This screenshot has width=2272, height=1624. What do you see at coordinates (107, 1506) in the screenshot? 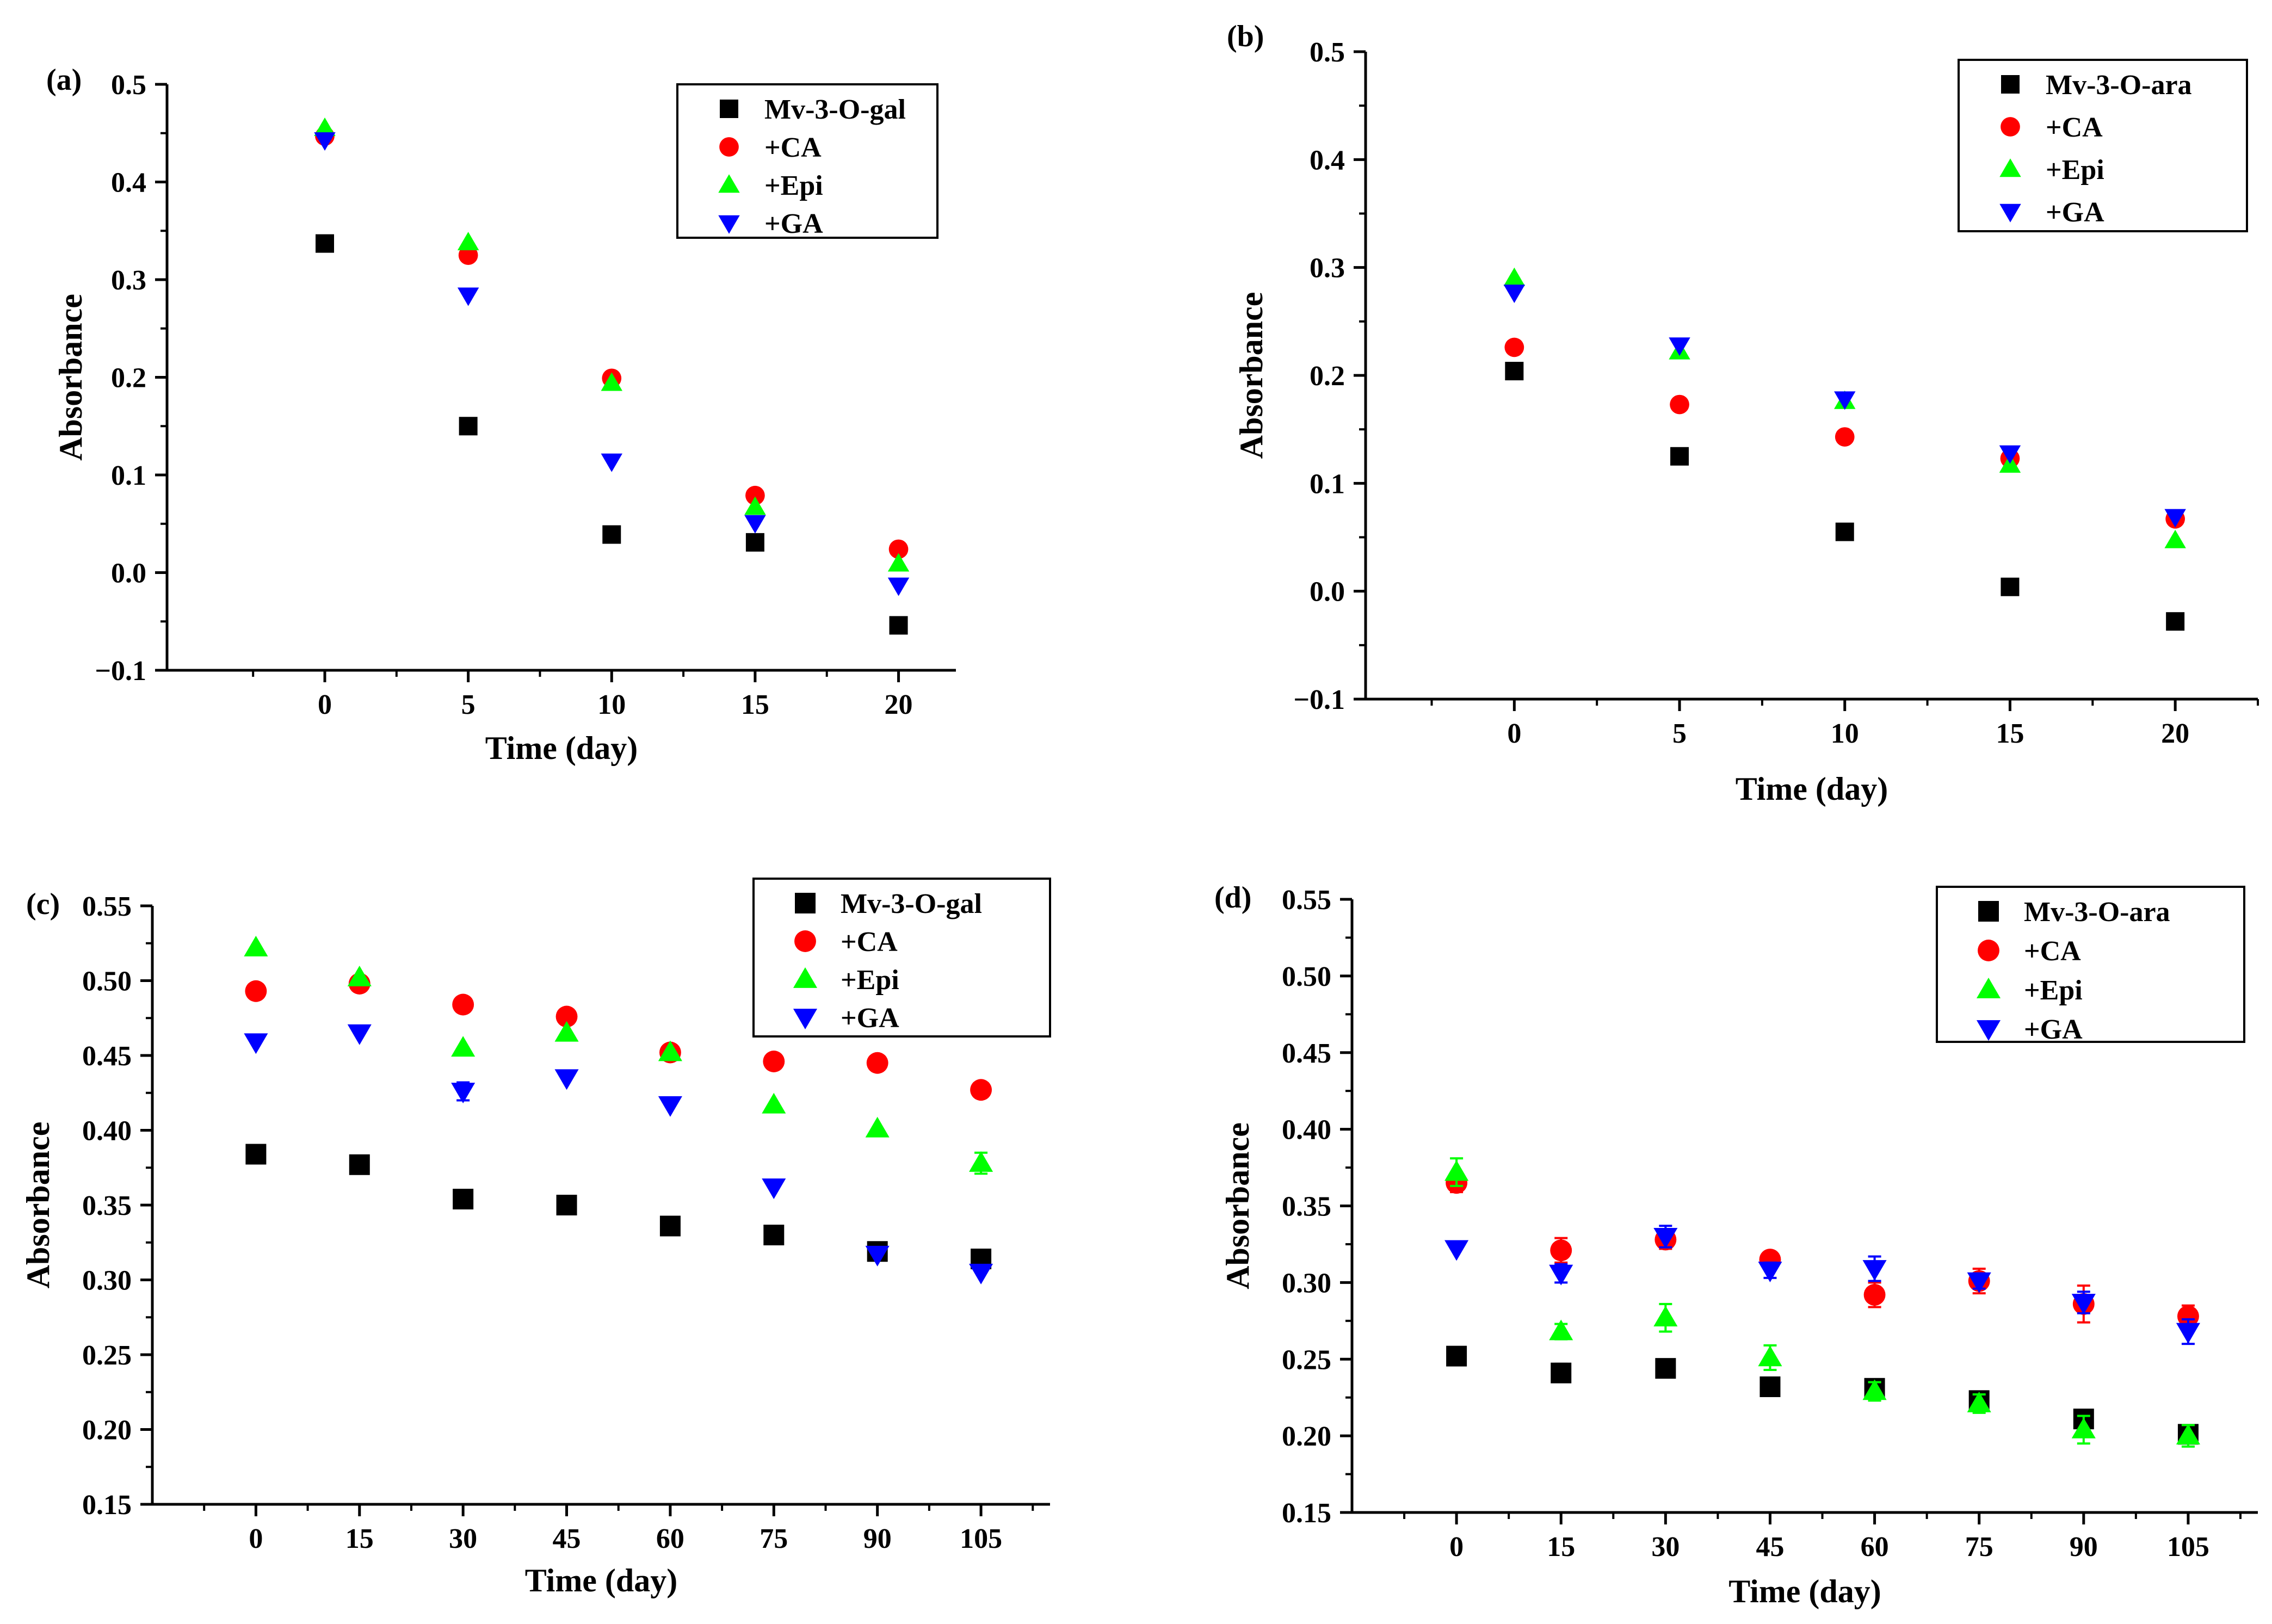
I see `y-tick-label: 0.15` at bounding box center [107, 1506].